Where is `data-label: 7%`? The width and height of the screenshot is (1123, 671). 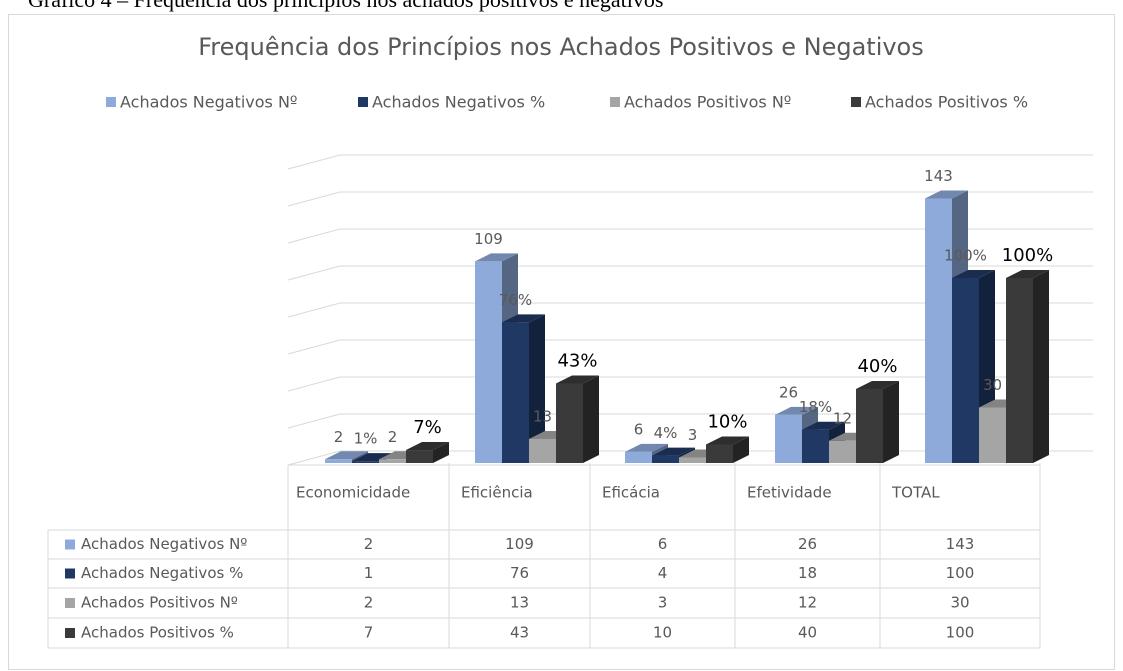 data-label: 7% is located at coordinates (427, 427).